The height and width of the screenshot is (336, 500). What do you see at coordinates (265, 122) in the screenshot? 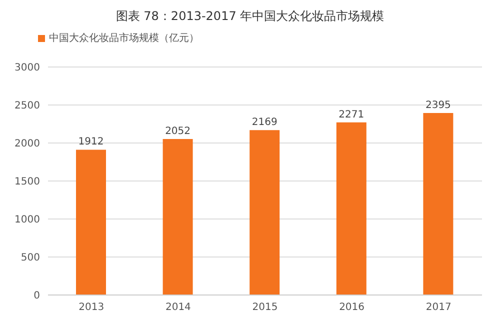
I see `data-label: 2169` at bounding box center [265, 122].